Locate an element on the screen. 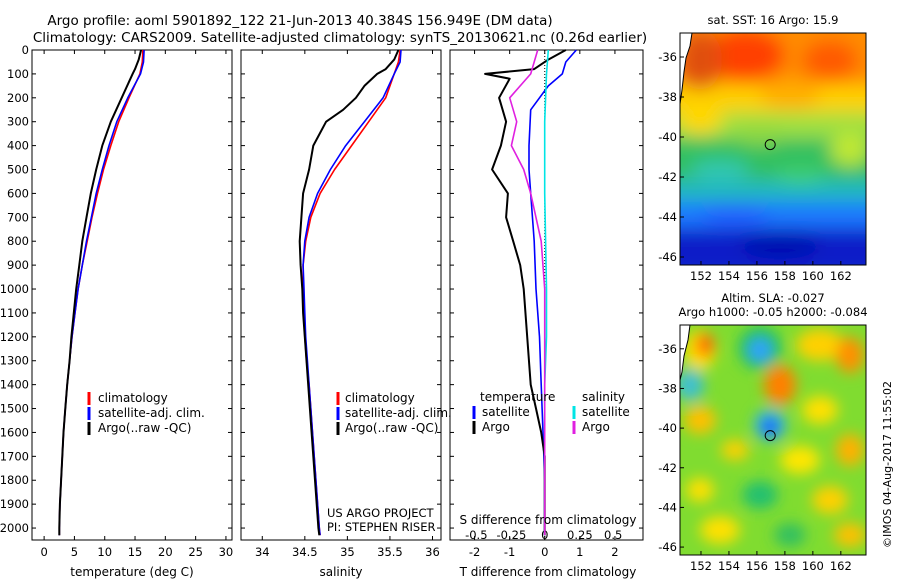  x-tick-label: 15 is located at coordinates (135, 552).